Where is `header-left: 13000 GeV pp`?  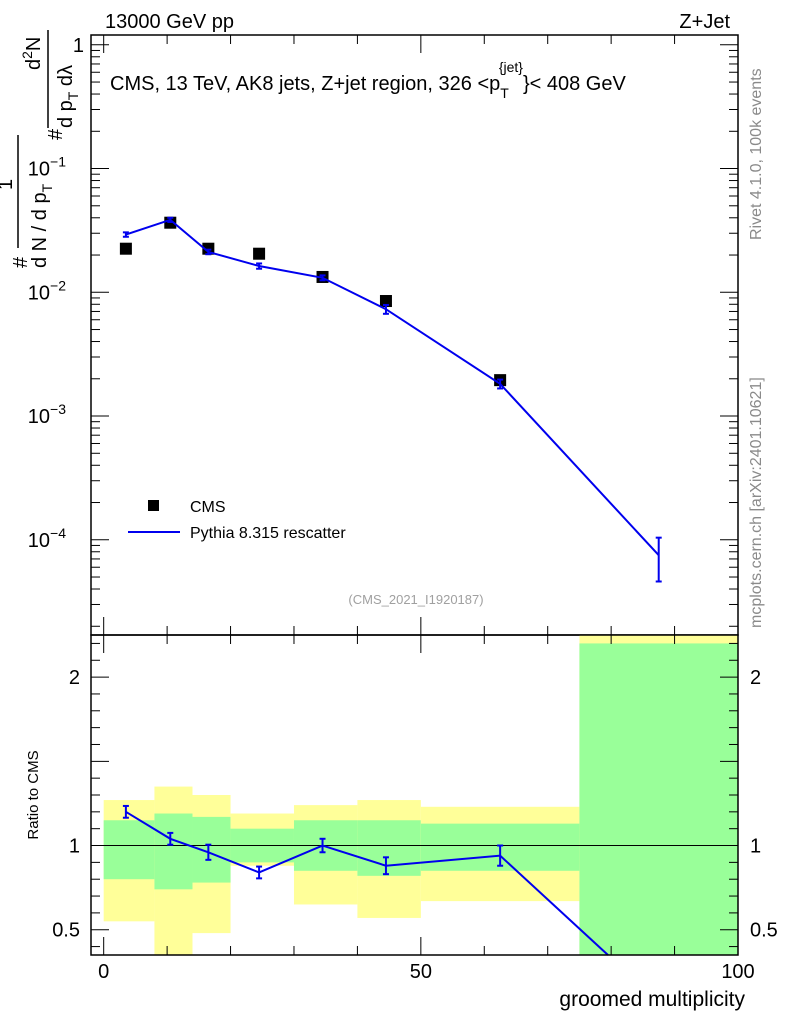 header-left: 13000 GeV pp is located at coordinates (169, 22).